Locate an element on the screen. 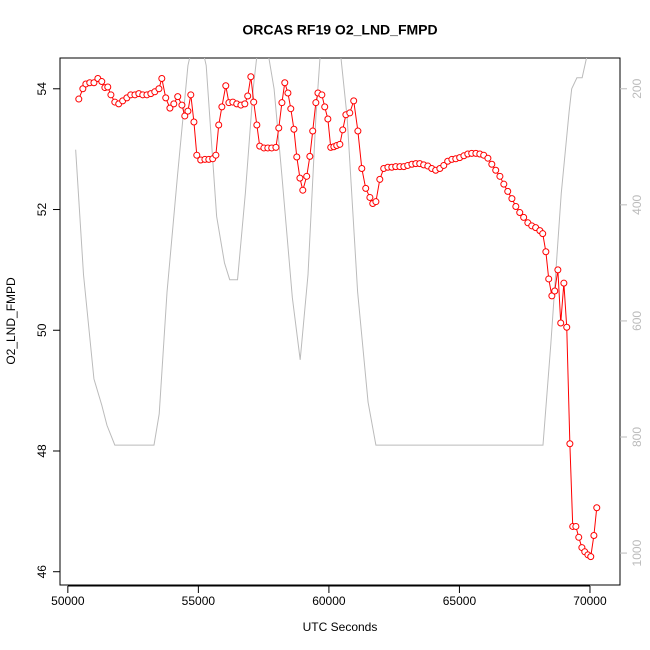 Image resolution: width=650 pixels, height=650 pixels. y2-tick-label: 600 is located at coordinates (637, 321).